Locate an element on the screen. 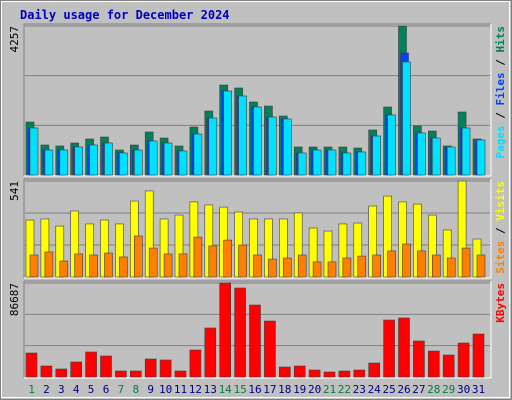 The width and height of the screenshot is (512, 400). x-tick-label: 27 is located at coordinates (418, 389).